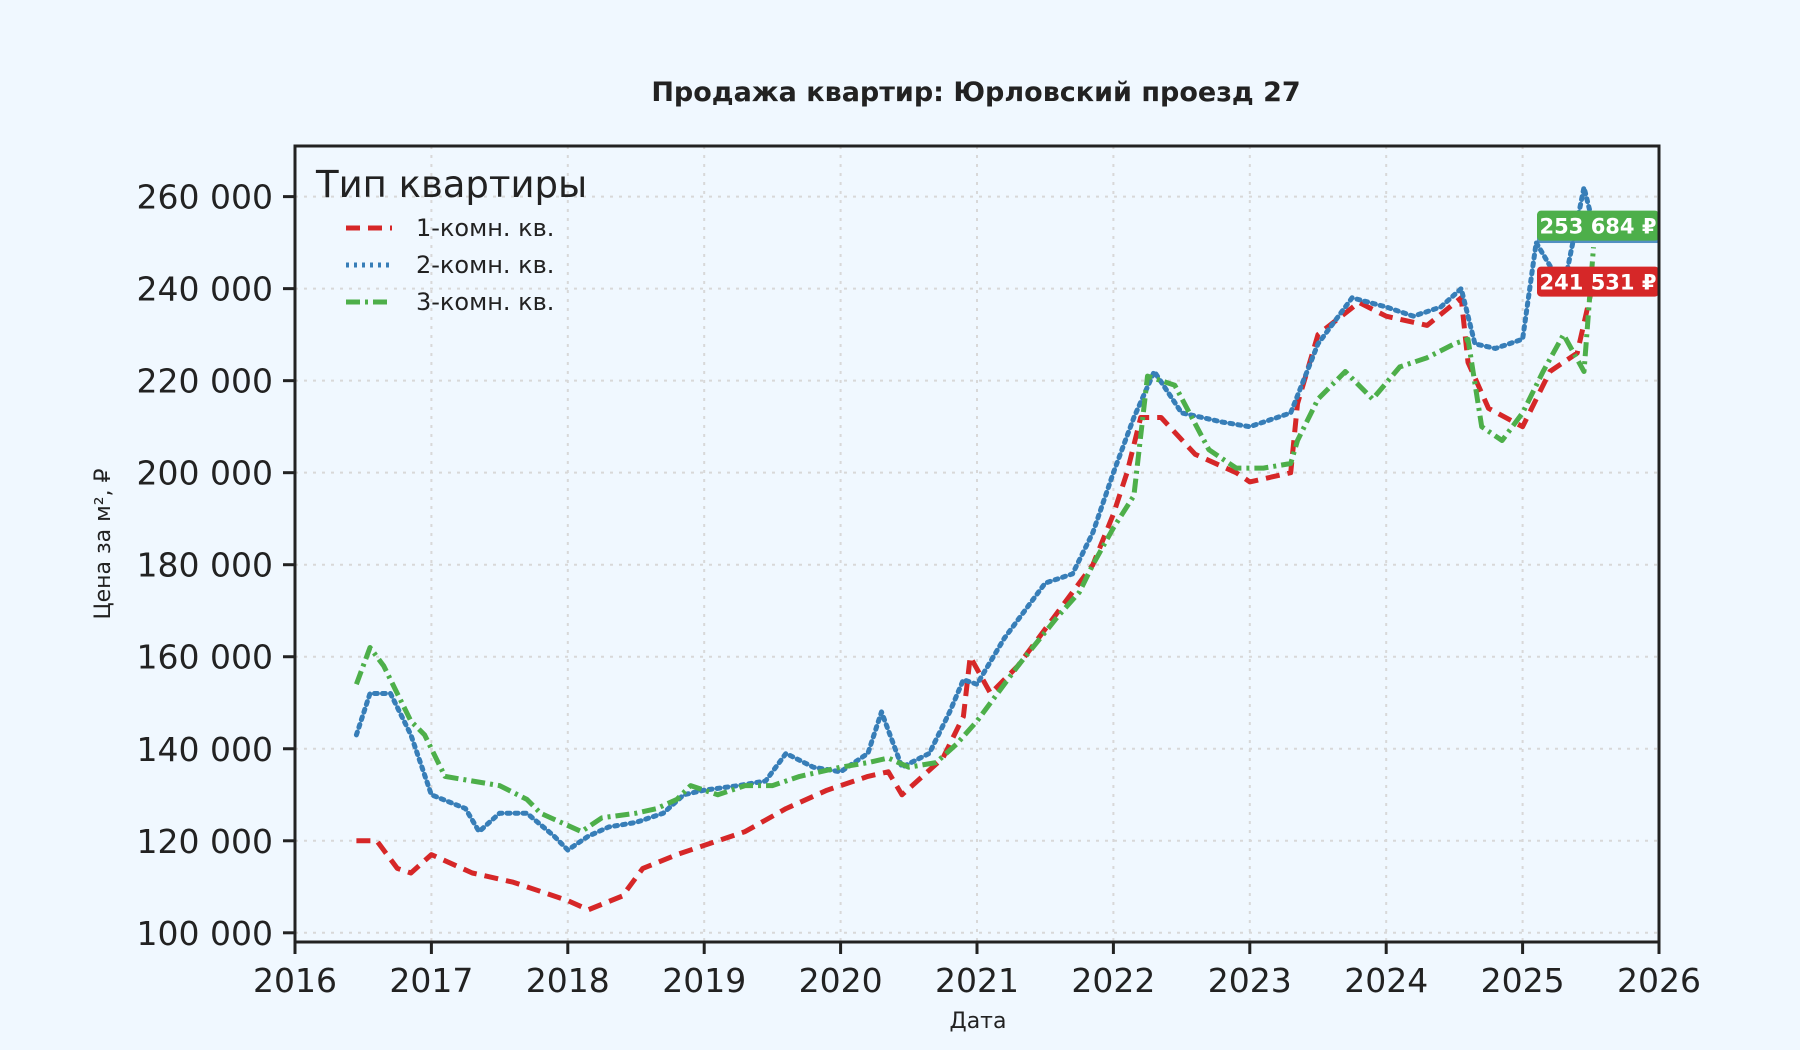 This screenshot has width=1800, height=1050. What do you see at coordinates (205, 197) in the screenshot?
I see `y-tick-label: 260 000` at bounding box center [205, 197].